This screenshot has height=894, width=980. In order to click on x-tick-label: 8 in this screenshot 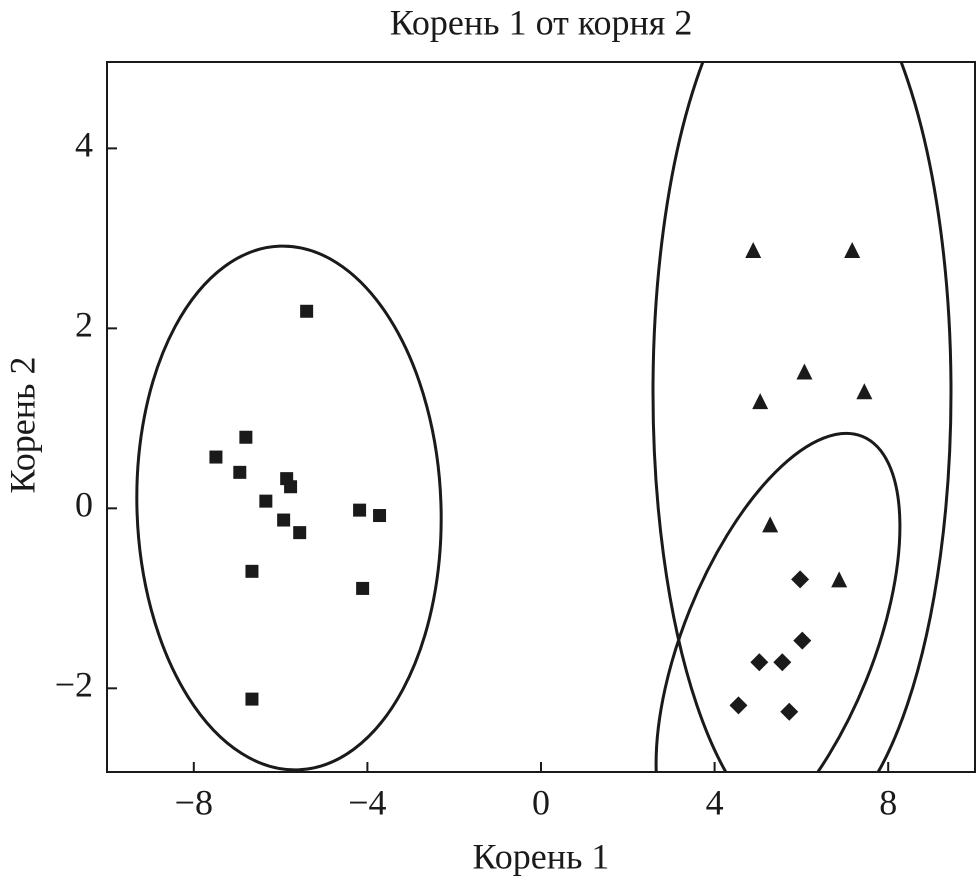, I will do `click(888, 802)`.